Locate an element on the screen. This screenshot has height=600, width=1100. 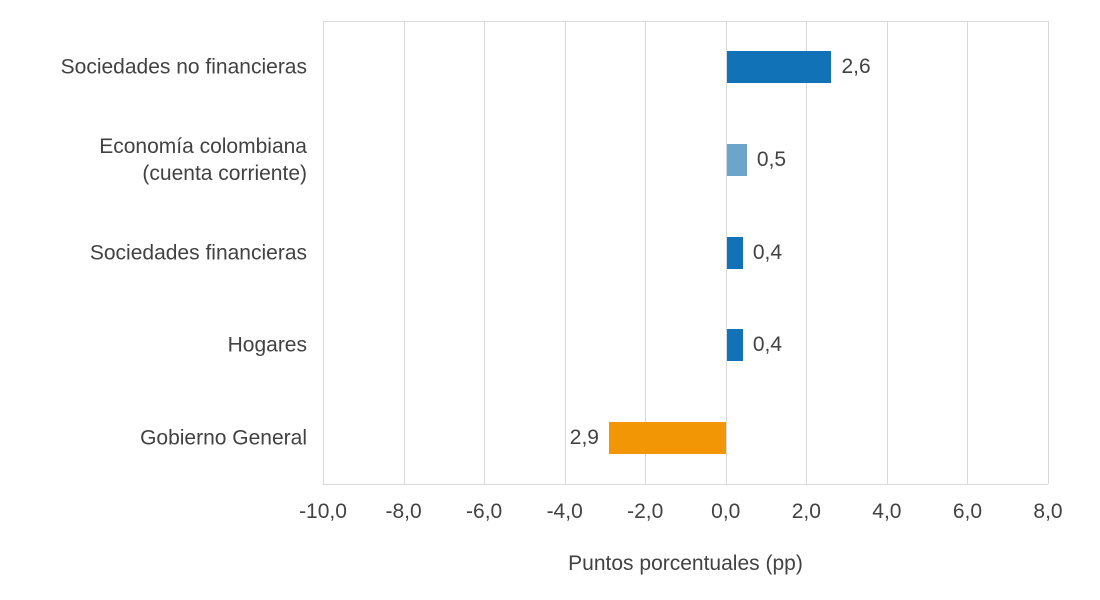
x-tick-label: -6,0 is located at coordinates (484, 511).